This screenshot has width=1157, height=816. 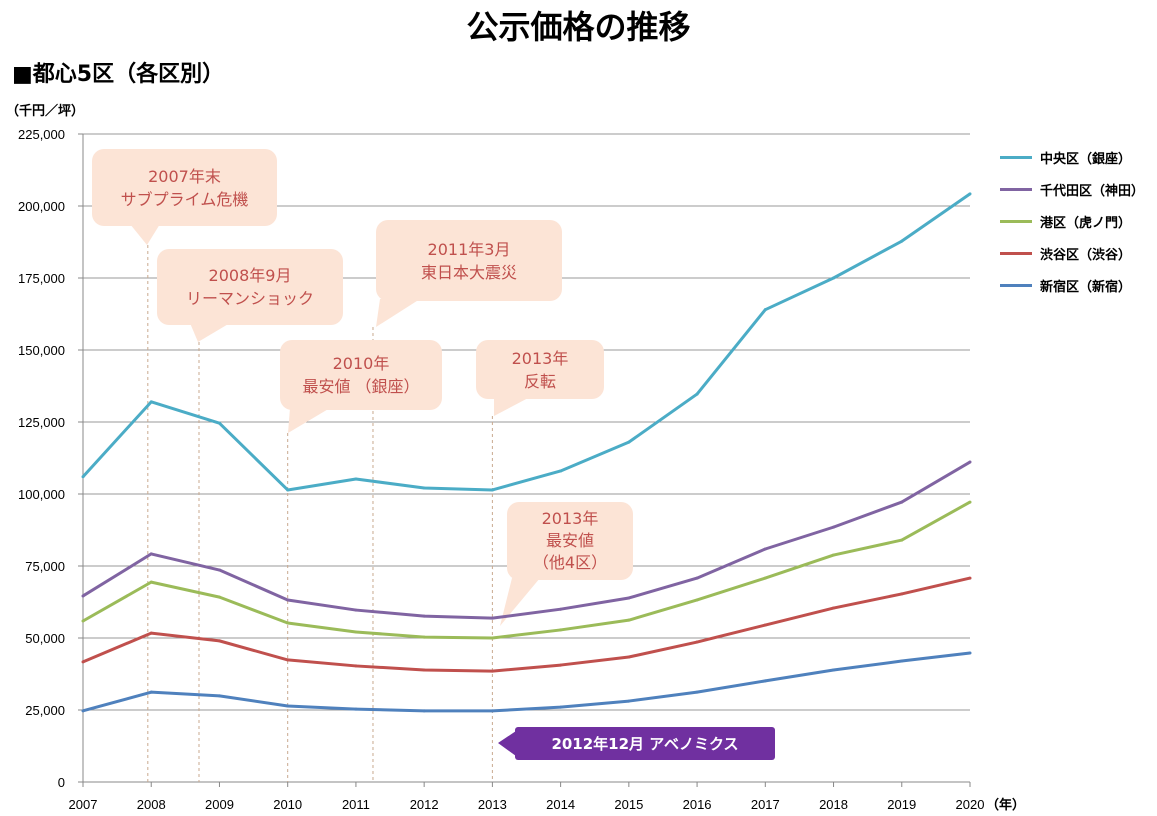 I want to click on callout-earthquake: 2011年3月 東日本大震災, so click(x=469, y=260).